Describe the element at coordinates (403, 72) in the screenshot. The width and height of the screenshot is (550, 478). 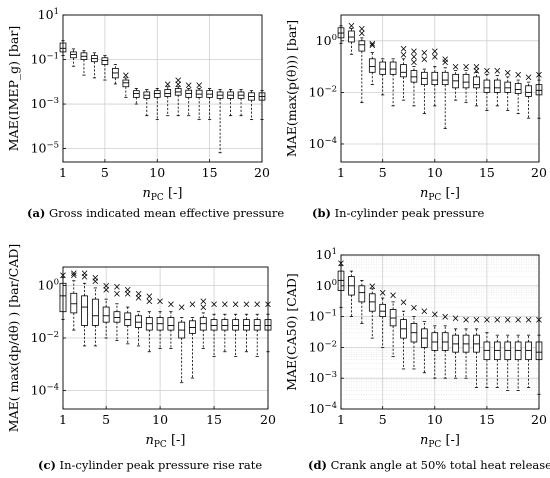
I see `box-x7: ××` at that location.